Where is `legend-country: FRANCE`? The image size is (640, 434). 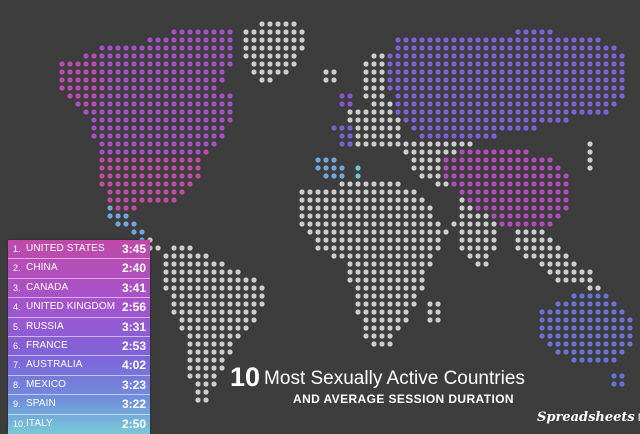
legend-country: FRANCE is located at coordinates (47, 345).